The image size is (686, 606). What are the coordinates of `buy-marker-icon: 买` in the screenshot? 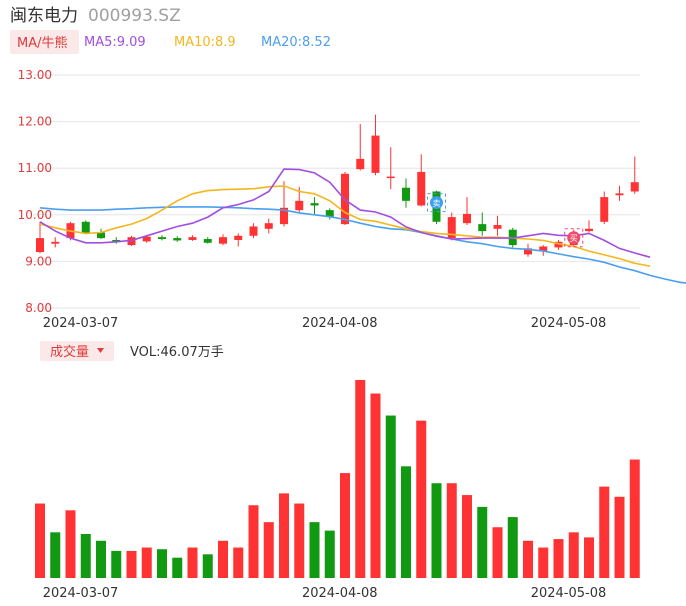 It's located at (574, 238).